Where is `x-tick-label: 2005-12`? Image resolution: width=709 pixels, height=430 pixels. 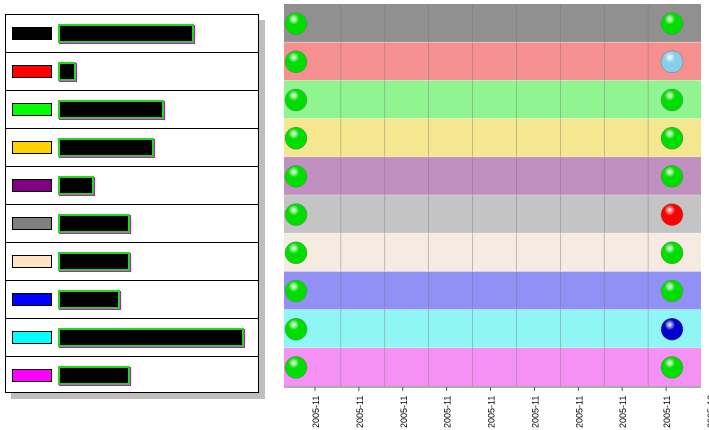
x-tick-label: 2005-12 is located at coordinates (707, 411).